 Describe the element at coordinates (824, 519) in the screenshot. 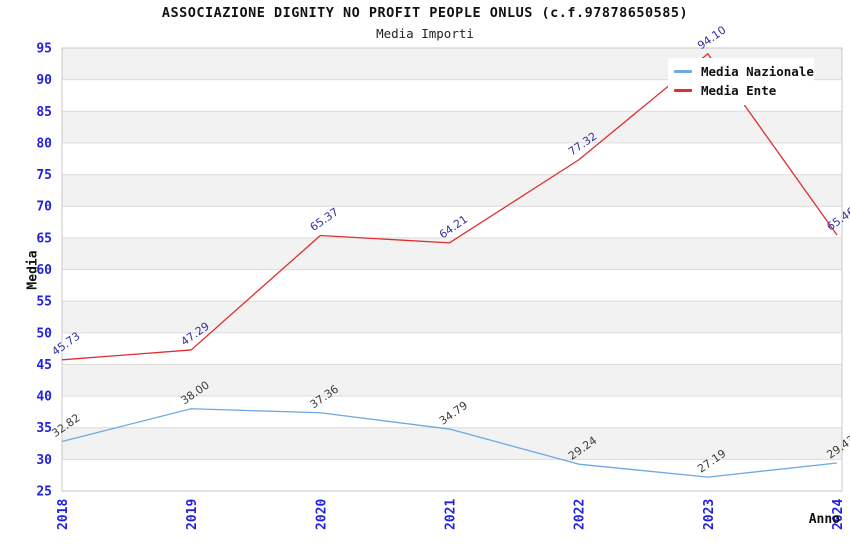

I see `x-axis-label: Anno` at that location.